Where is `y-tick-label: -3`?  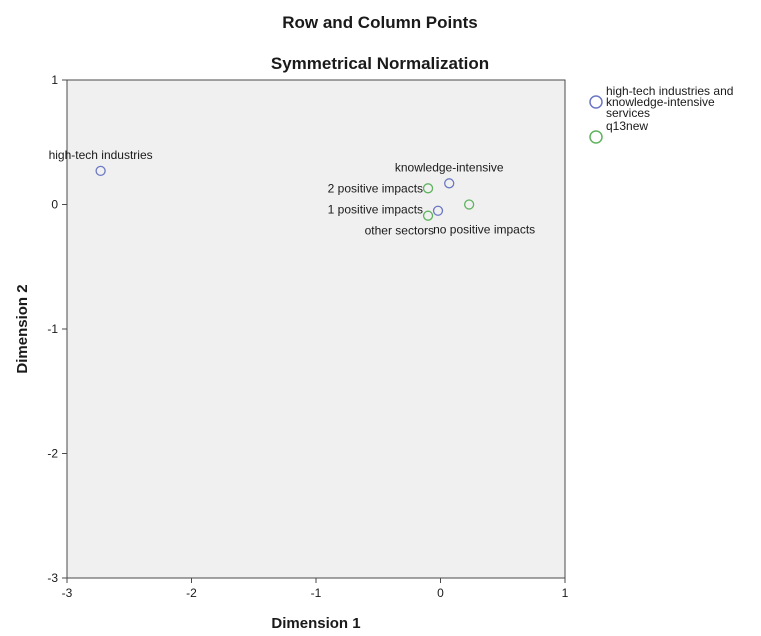 y-tick-label: -3 is located at coordinates (52, 578).